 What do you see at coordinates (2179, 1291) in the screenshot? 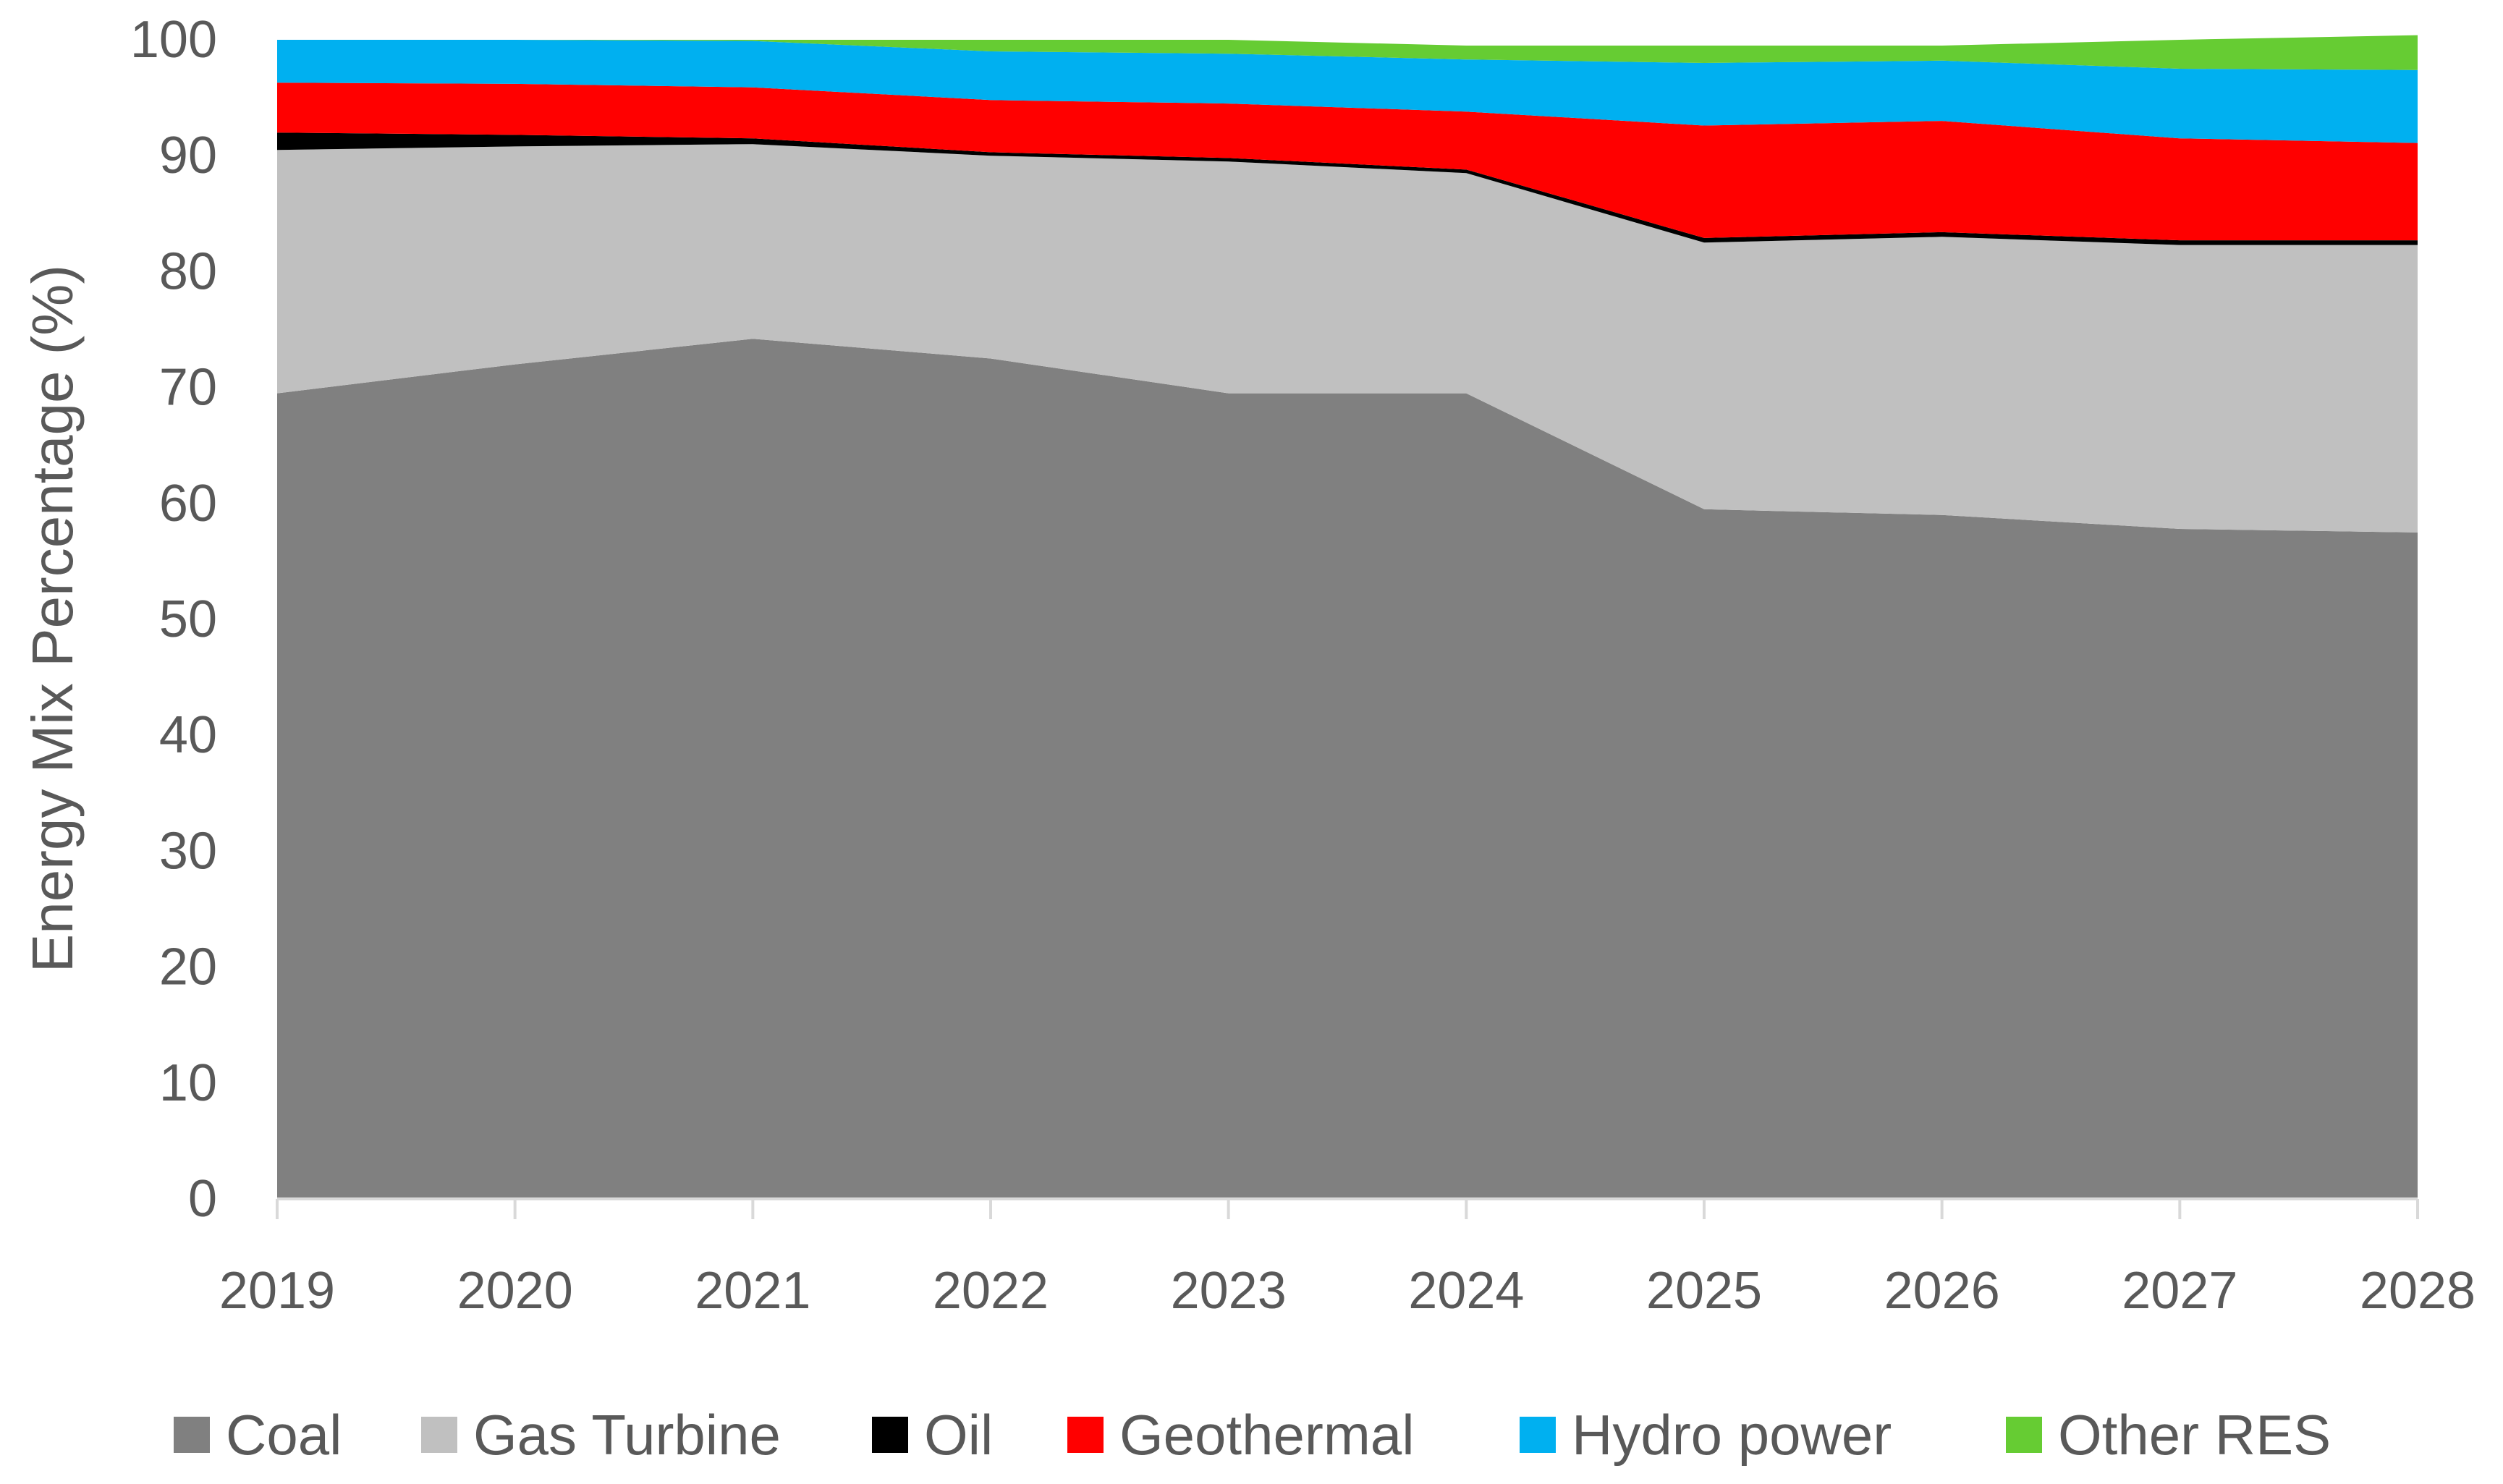
I see `x-tick-label: 2027` at bounding box center [2179, 1291].